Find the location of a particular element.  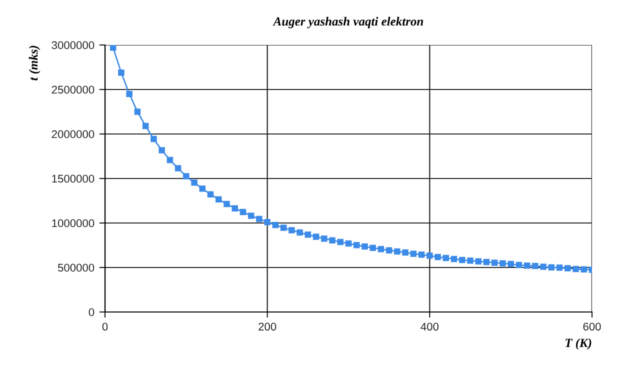

x-axis-title: T (K) is located at coordinates (578, 344).